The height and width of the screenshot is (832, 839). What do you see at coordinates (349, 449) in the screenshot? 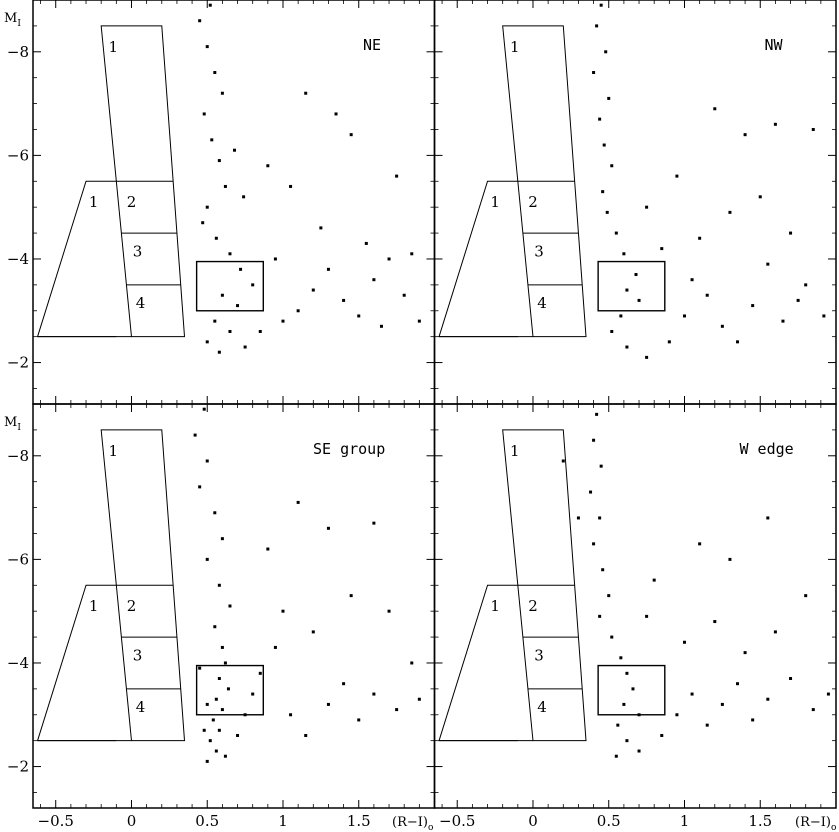
I see `panel-label: SE group` at bounding box center [349, 449].